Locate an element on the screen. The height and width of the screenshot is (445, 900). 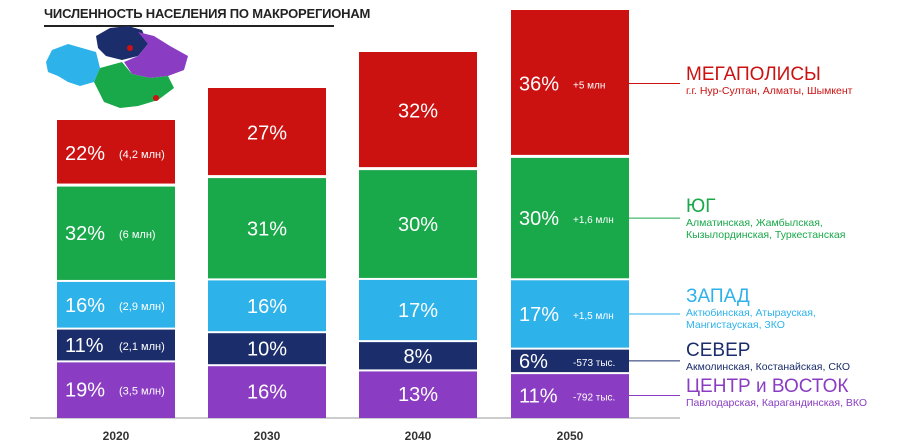
data-label-north-2020: 11% is located at coordinates (84, 346).